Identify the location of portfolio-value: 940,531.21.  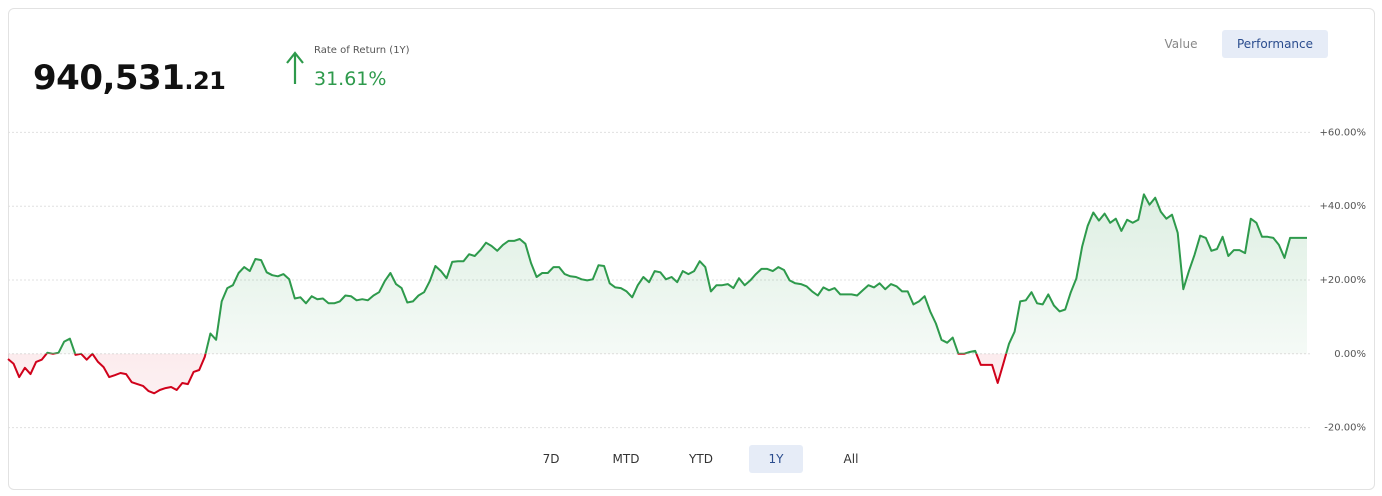
(129, 78).